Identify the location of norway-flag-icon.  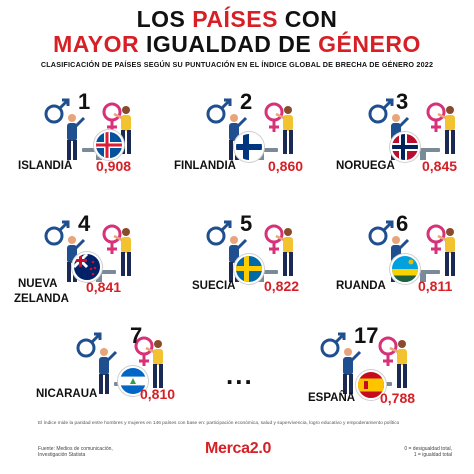
(405, 147).